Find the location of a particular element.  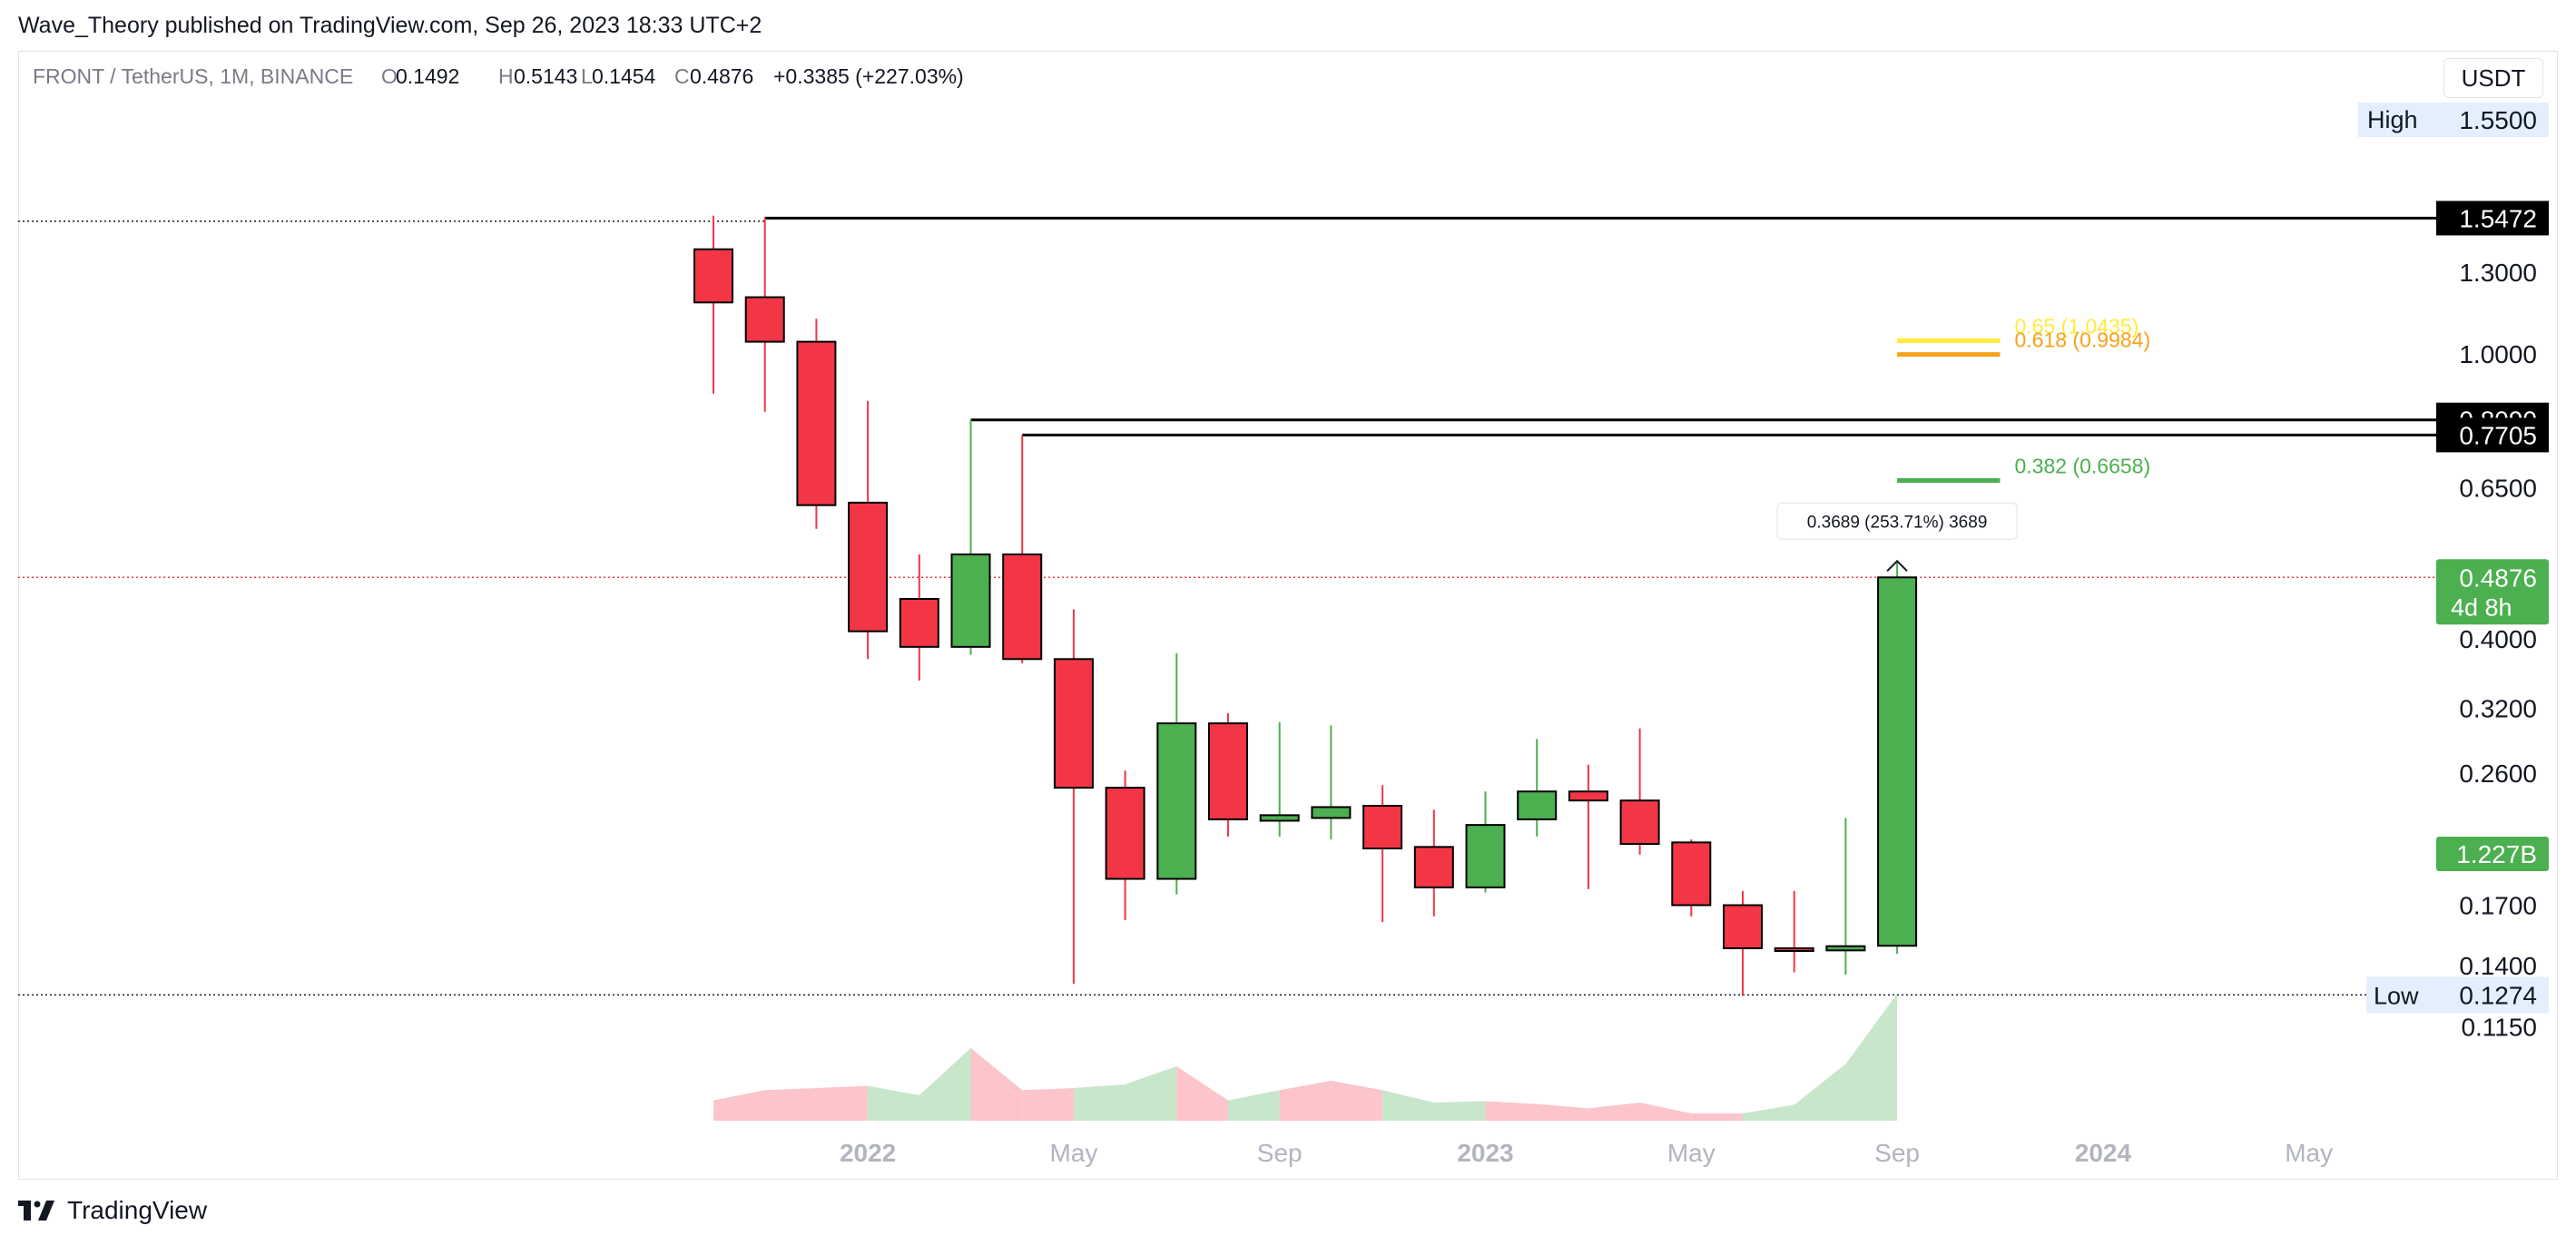

tradingview-logo-icon is located at coordinates (36, 1210).